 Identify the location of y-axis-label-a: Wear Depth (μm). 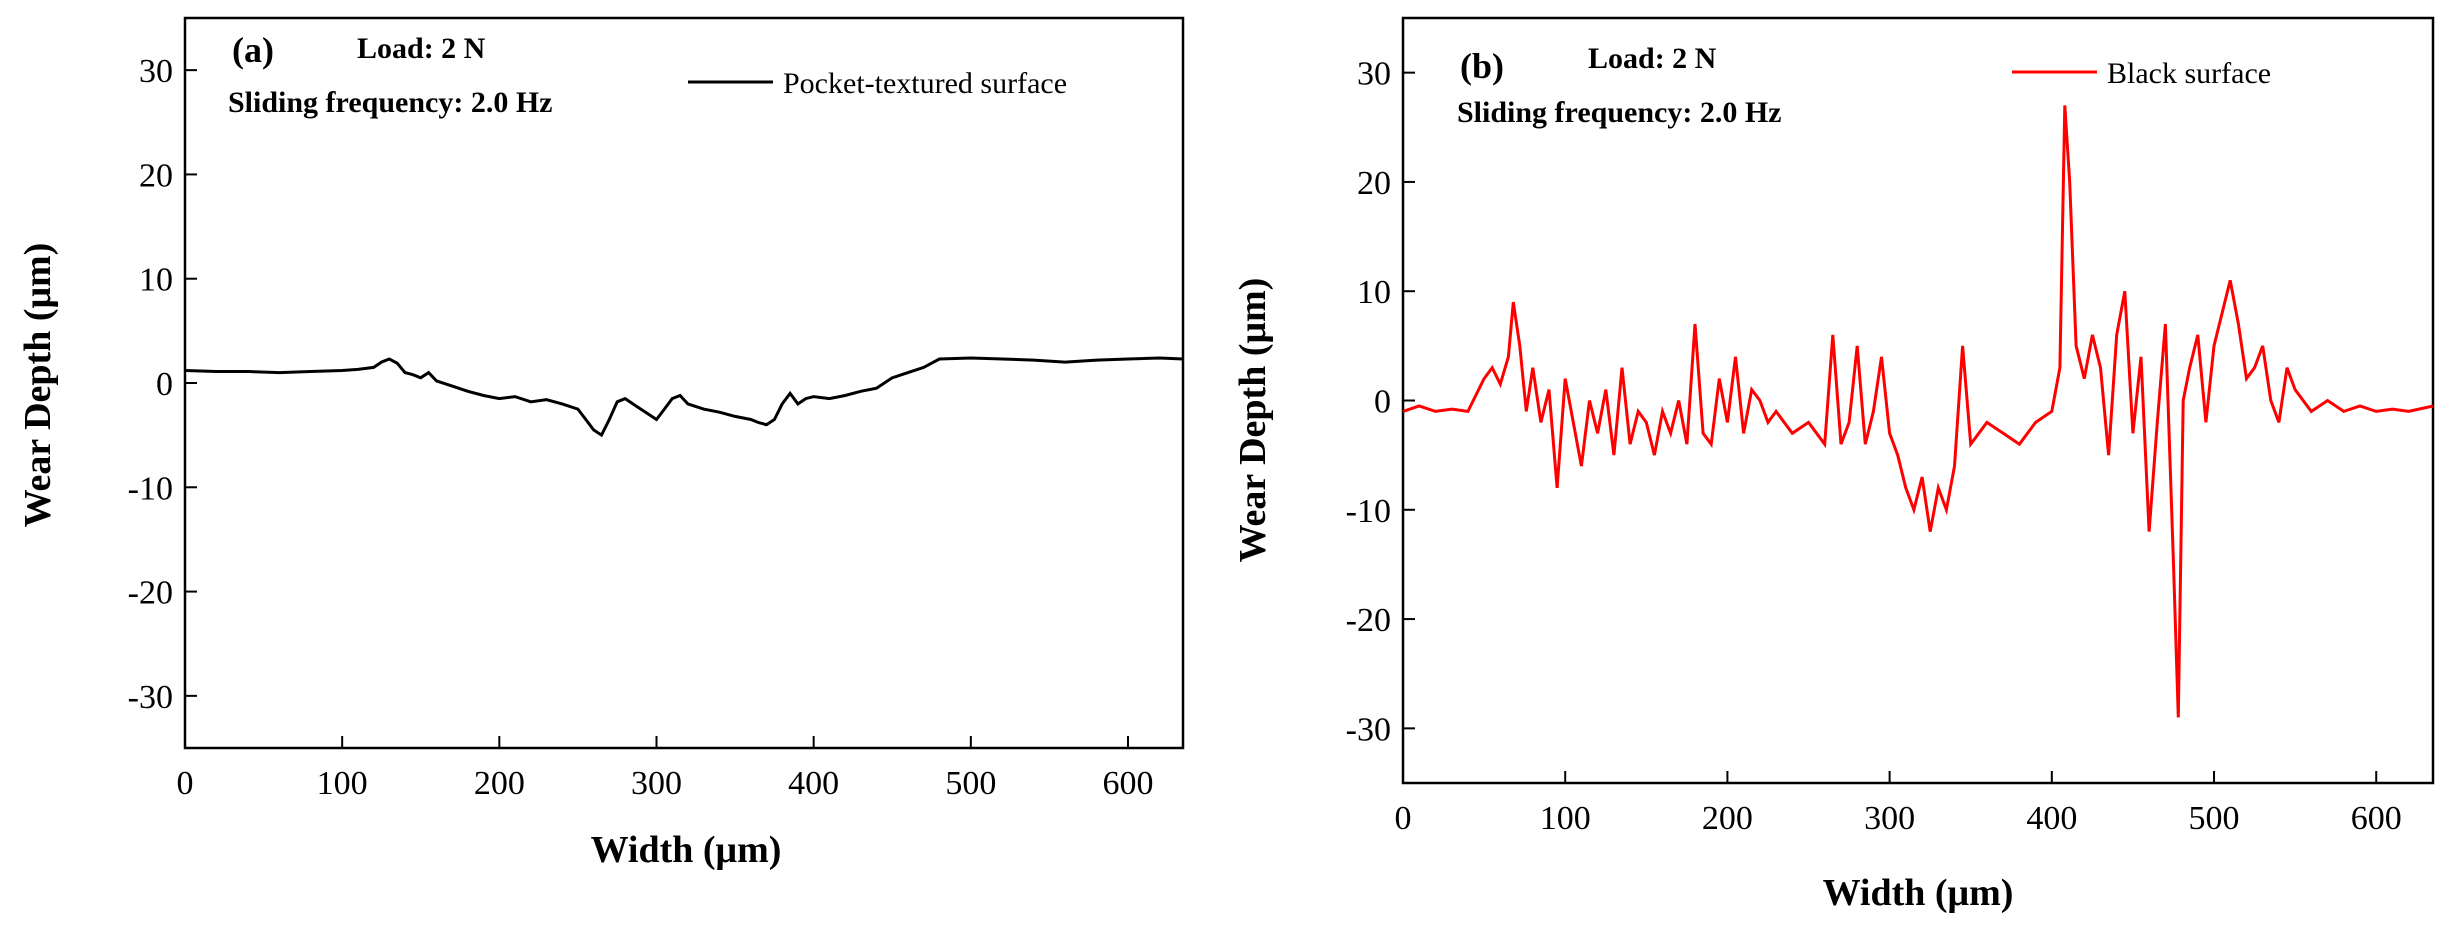
(38, 385).